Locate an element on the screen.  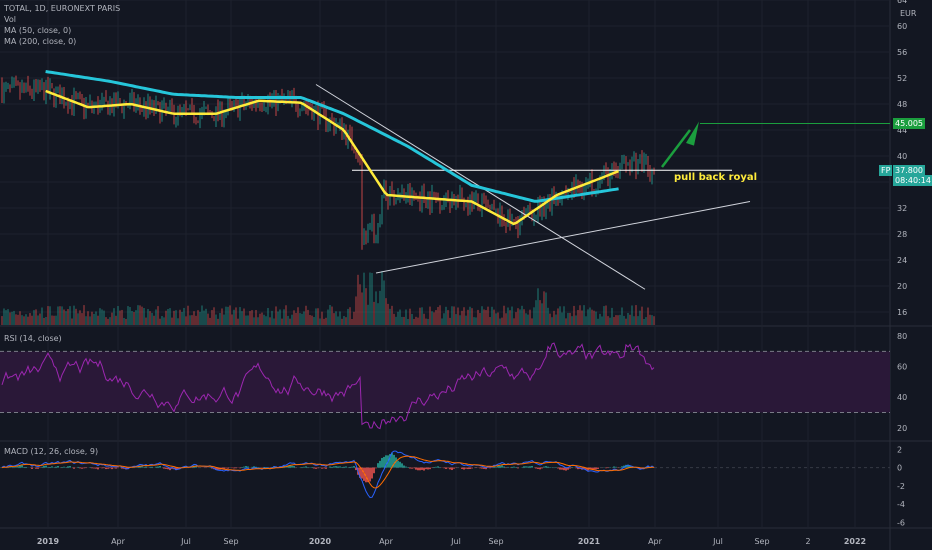
macd-tick-label: 2 is located at coordinates (899, 449).